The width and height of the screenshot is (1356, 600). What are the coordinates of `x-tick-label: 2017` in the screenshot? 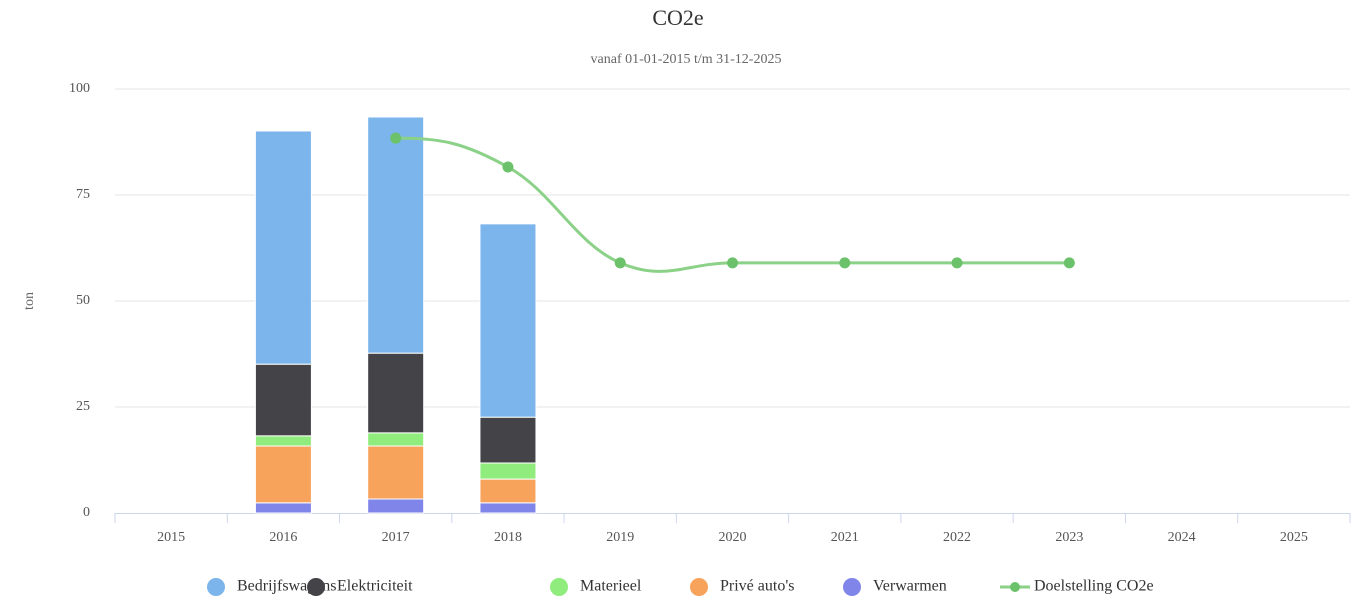 It's located at (396, 537).